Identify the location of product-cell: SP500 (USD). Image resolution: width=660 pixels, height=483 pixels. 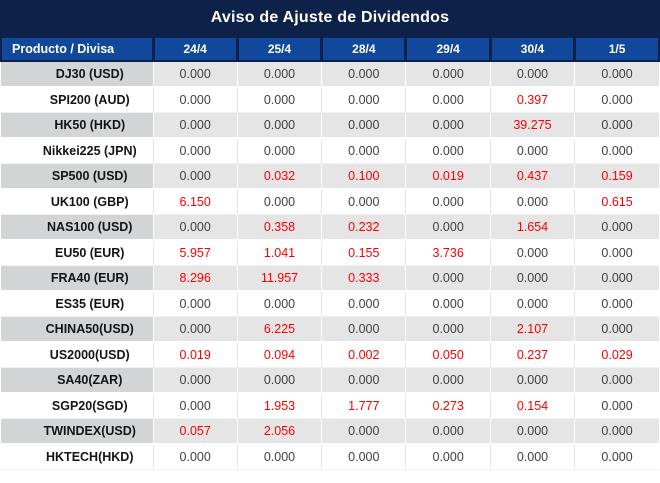
(77, 176).